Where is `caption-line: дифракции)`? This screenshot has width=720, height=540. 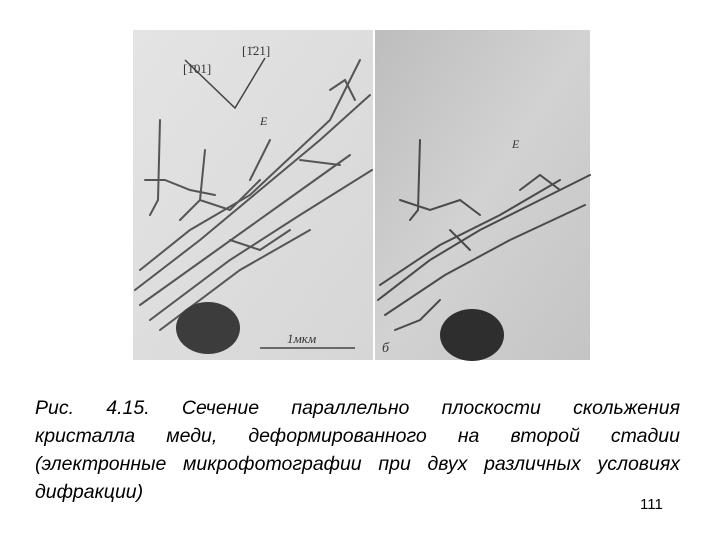 caption-line: дифракции) is located at coordinates (89, 492).